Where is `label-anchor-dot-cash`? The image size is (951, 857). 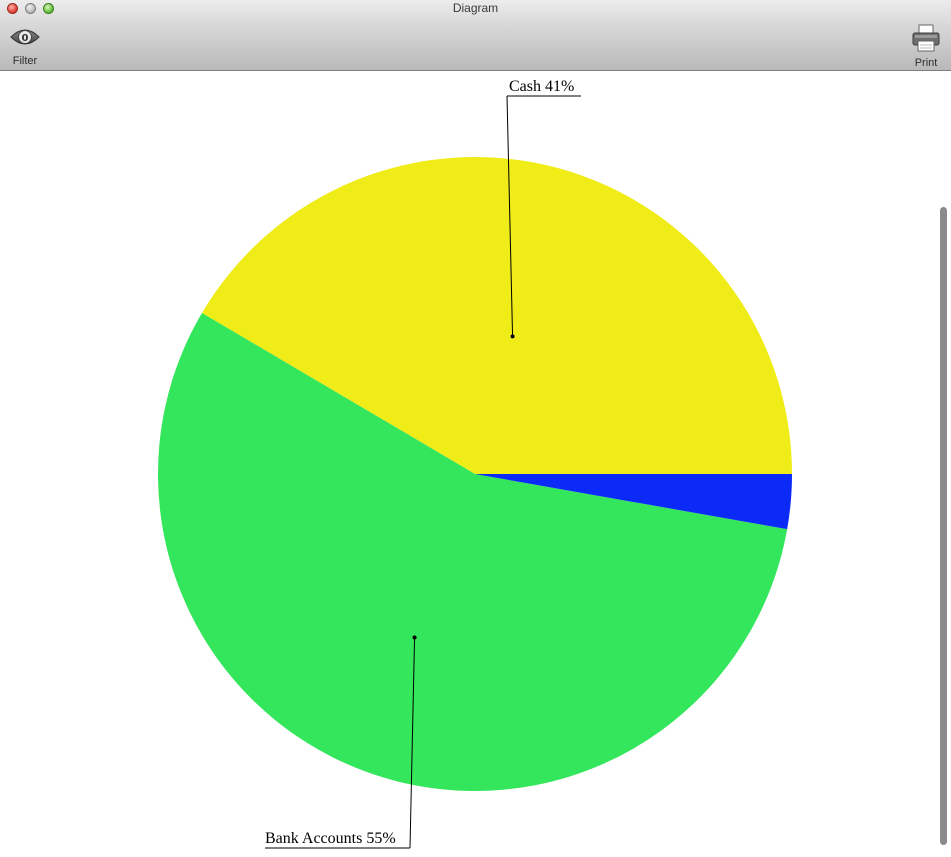
label-anchor-dot-cash is located at coordinates (512, 336).